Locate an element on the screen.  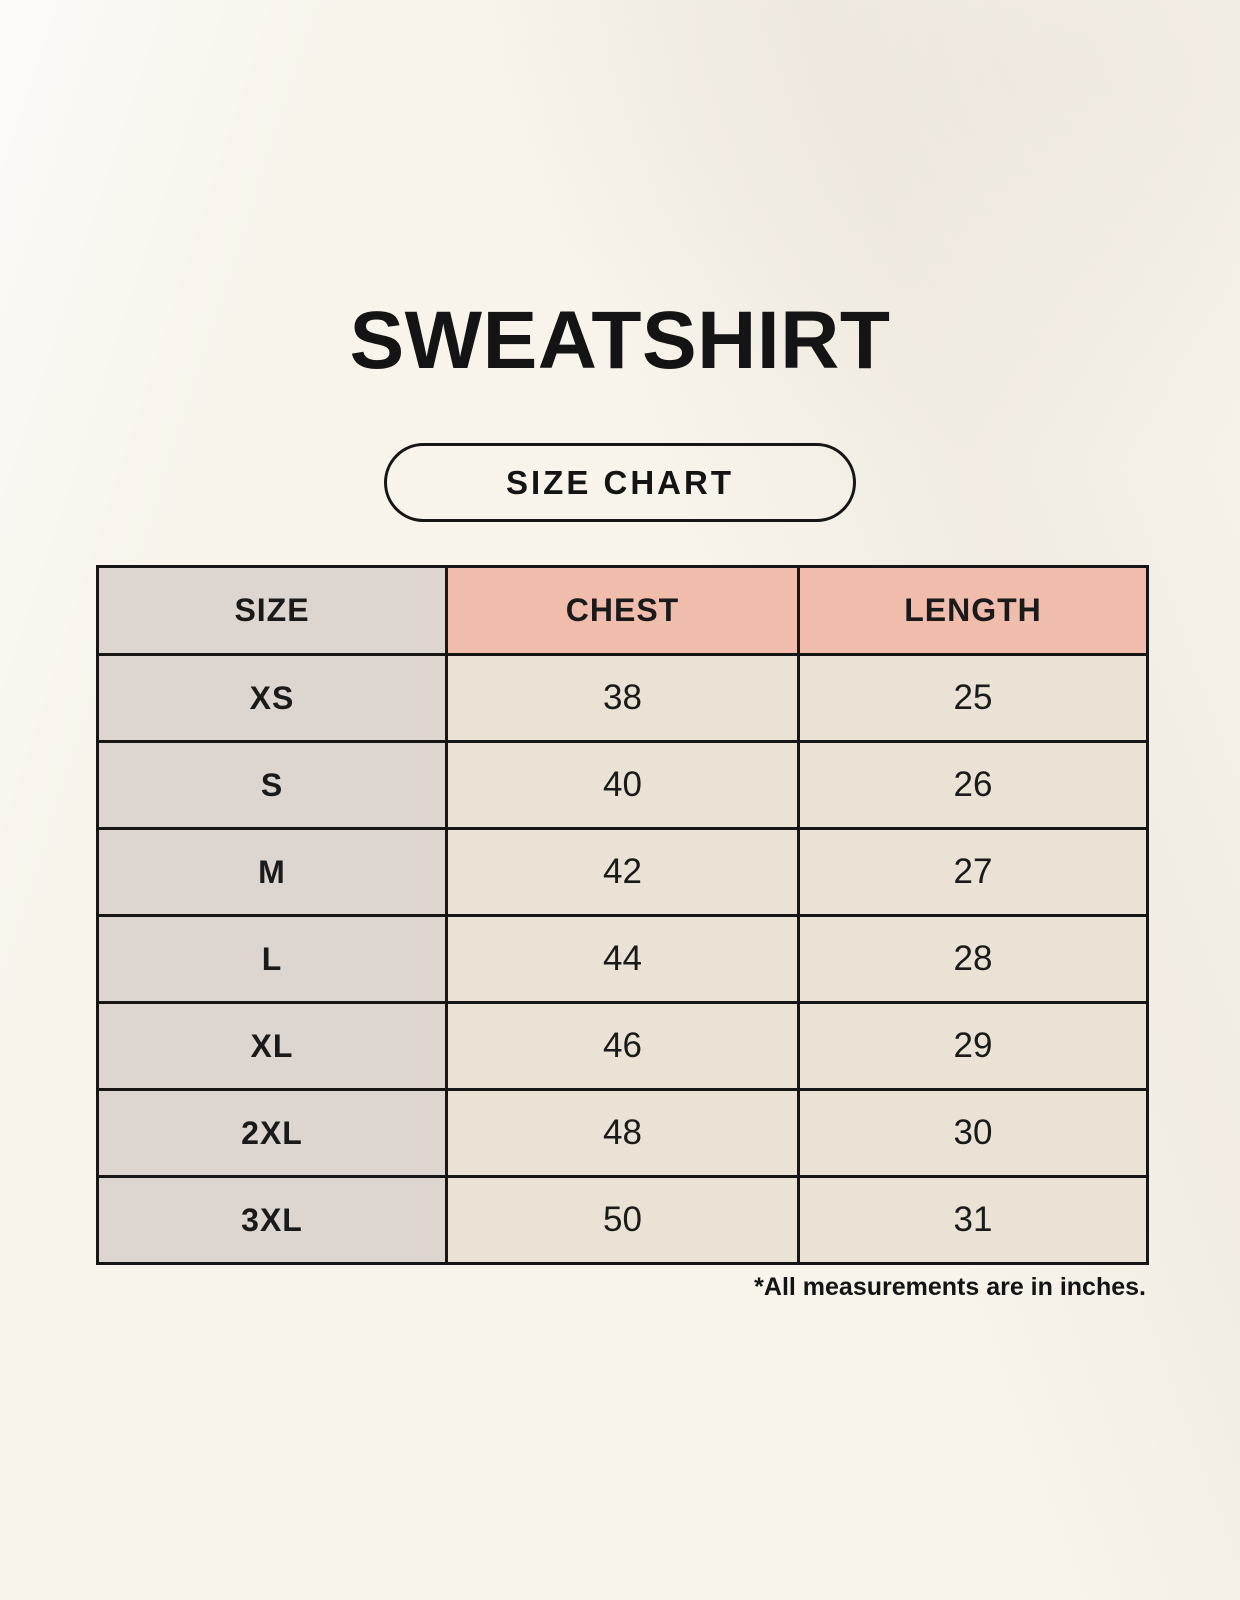
chest-value-cell: 40 is located at coordinates (622, 785).